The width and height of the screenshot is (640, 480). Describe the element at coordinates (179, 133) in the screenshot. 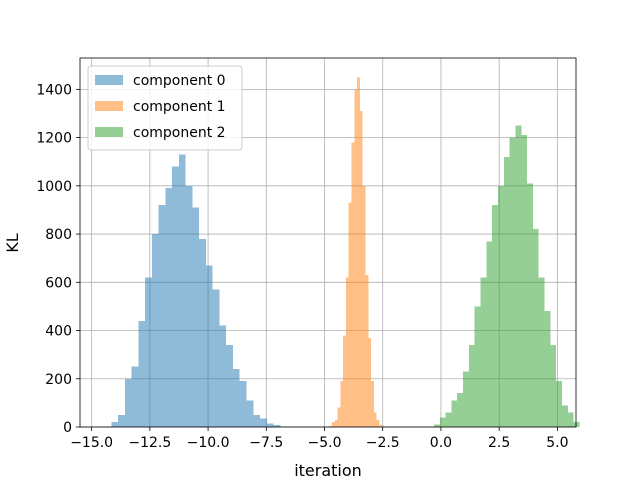

I see `legend-label: component 2` at that location.